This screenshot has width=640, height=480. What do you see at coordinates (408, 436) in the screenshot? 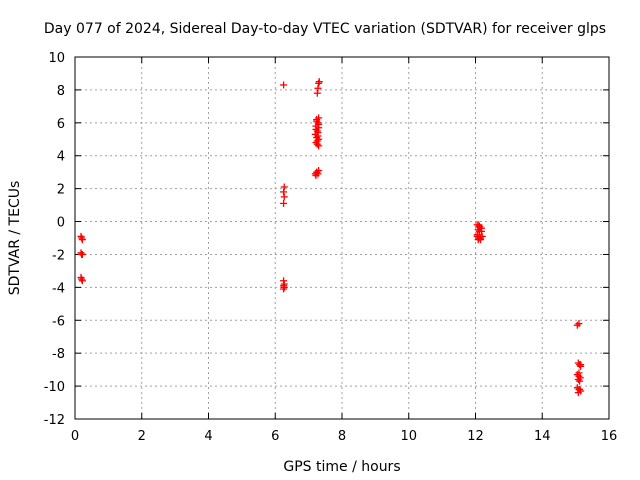
I see `x-tick-label: 10` at bounding box center [408, 436].